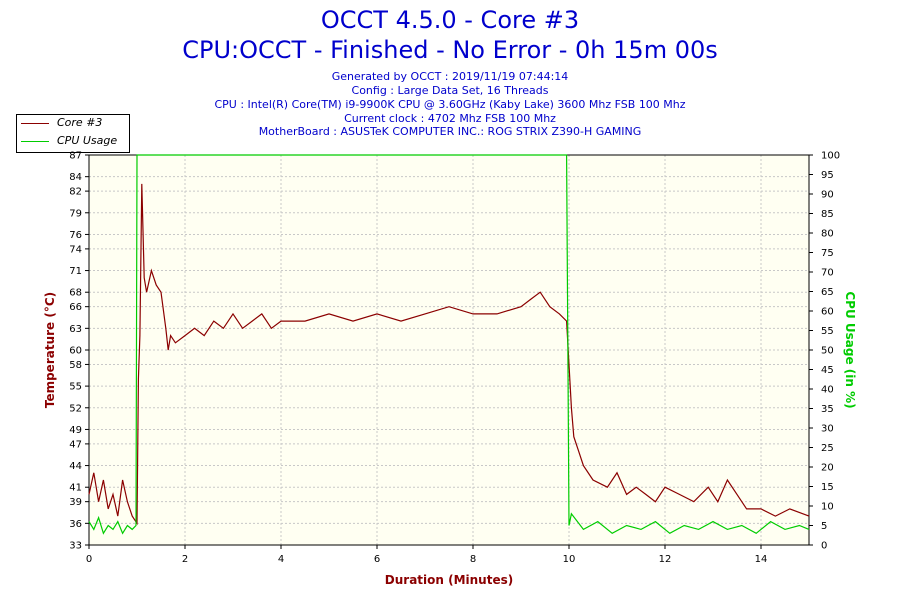 The height and width of the screenshot is (600, 900). I want to click on chart-title: OCCT 4.5.0 - Core #3, so click(450, 20).